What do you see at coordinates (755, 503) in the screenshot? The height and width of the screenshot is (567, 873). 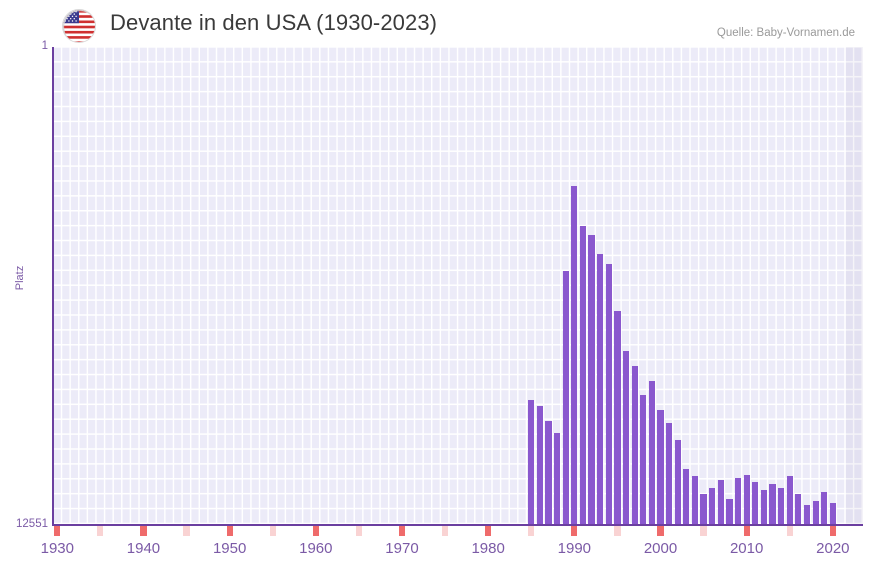 I see `bar-2011` at bounding box center [755, 503].